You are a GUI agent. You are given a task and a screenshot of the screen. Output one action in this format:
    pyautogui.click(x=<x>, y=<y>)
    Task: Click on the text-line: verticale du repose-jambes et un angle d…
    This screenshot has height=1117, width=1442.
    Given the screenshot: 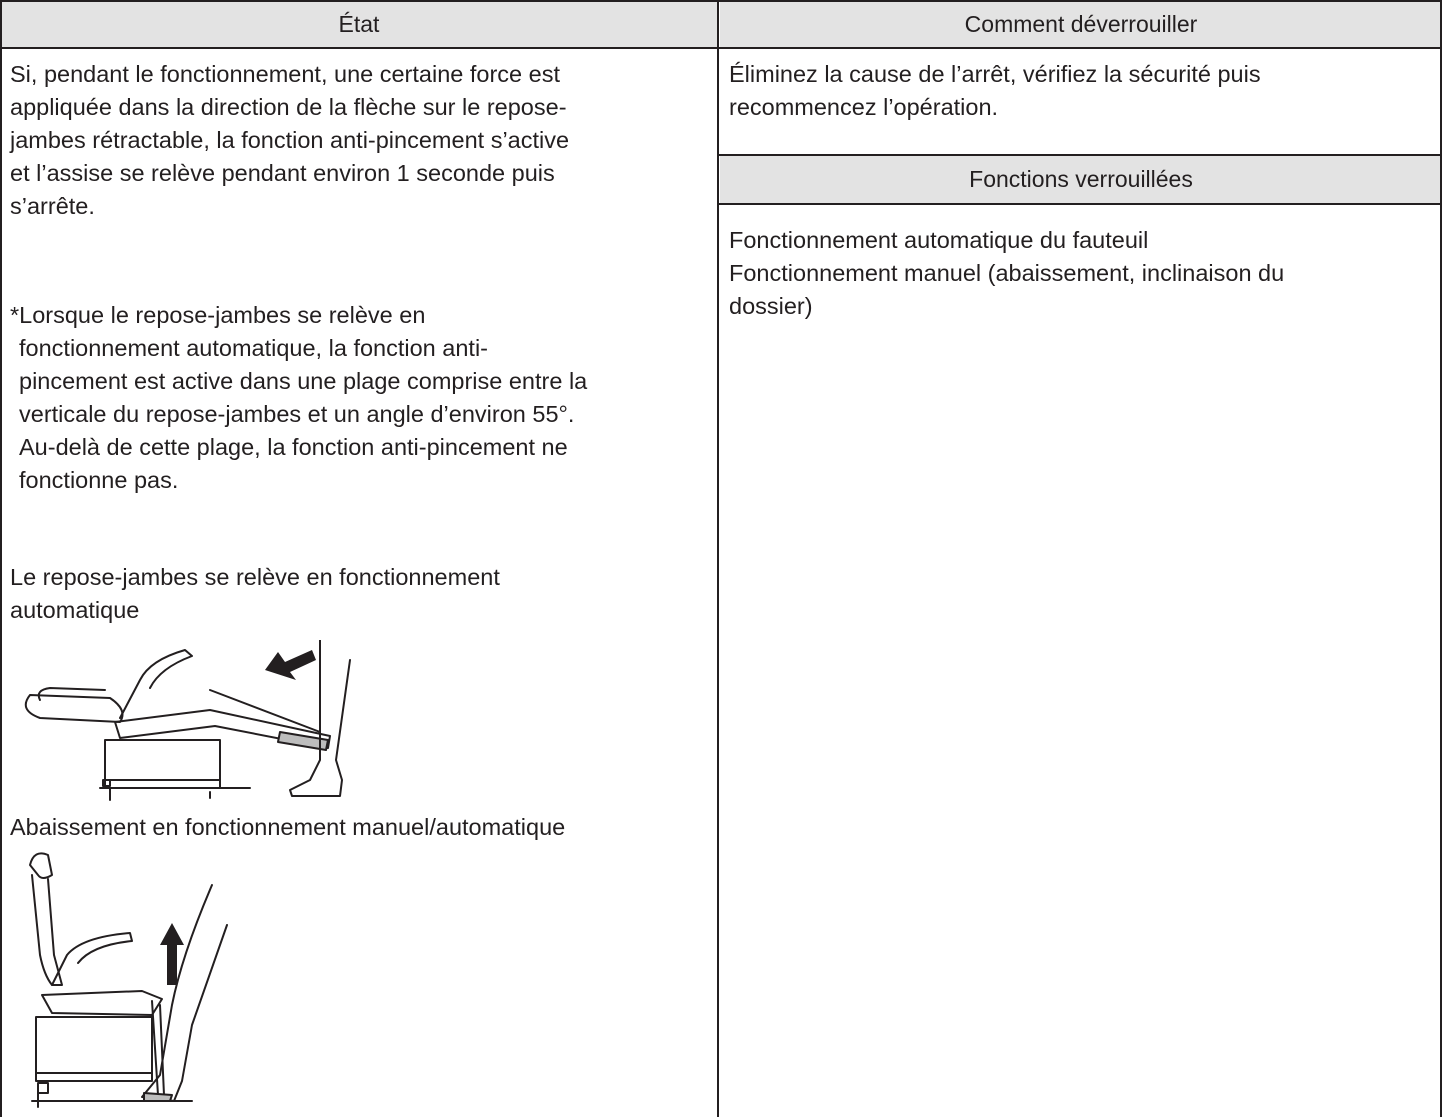 What is the action you would take?
    pyautogui.click(x=297, y=414)
    